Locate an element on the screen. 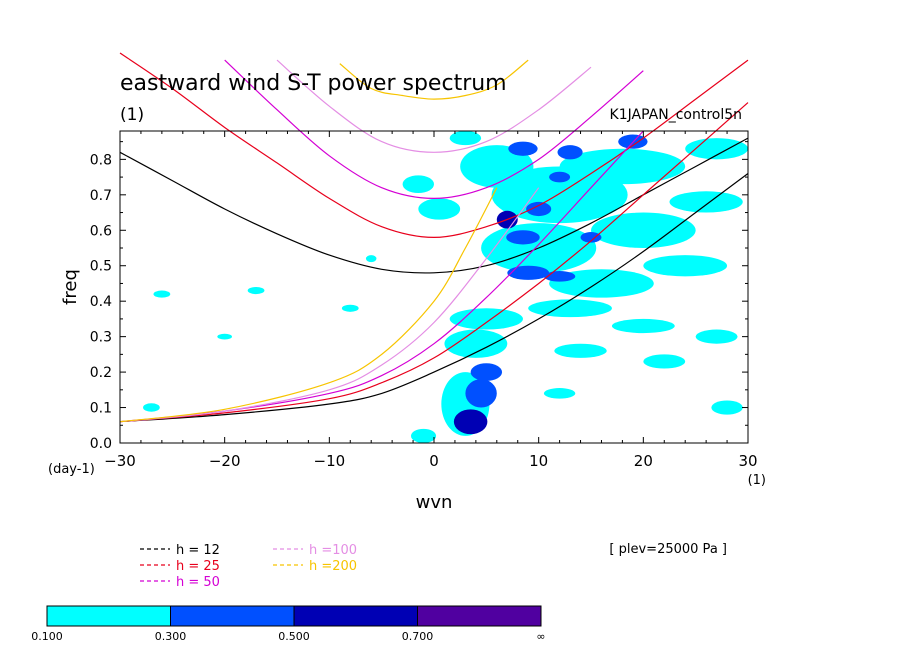 This screenshot has height=654, width=904. y-tick-label: 0.2 is located at coordinates (101, 373).